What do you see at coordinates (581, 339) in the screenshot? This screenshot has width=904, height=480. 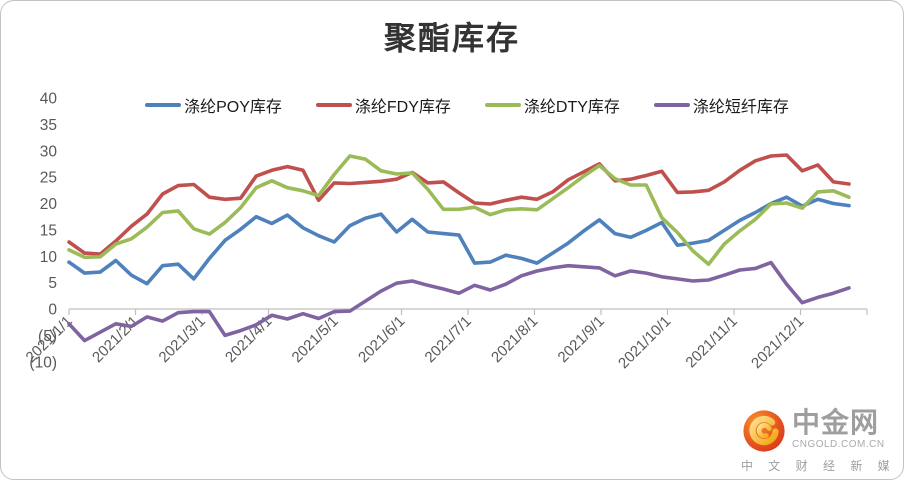 I see `x-tick-label: 2021/9/1` at bounding box center [581, 339].